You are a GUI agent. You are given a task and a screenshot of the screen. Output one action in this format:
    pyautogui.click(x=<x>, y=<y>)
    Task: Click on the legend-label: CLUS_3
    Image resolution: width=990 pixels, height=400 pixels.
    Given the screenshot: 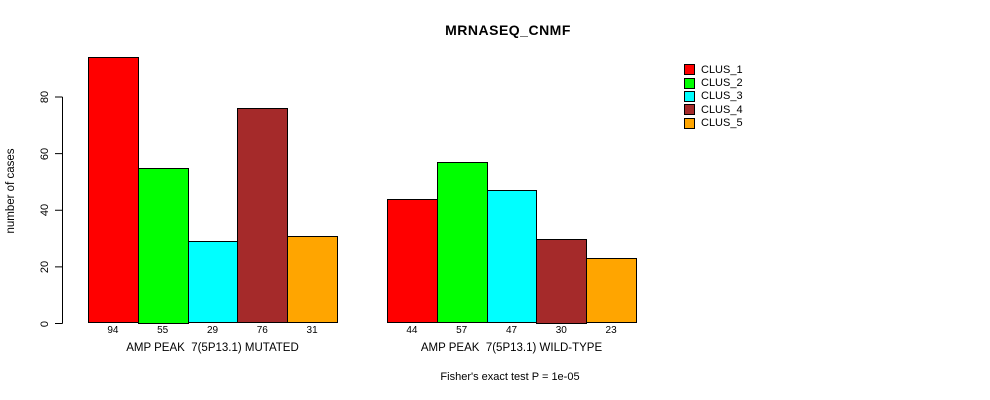 What is the action you would take?
    pyautogui.click(x=722, y=96)
    